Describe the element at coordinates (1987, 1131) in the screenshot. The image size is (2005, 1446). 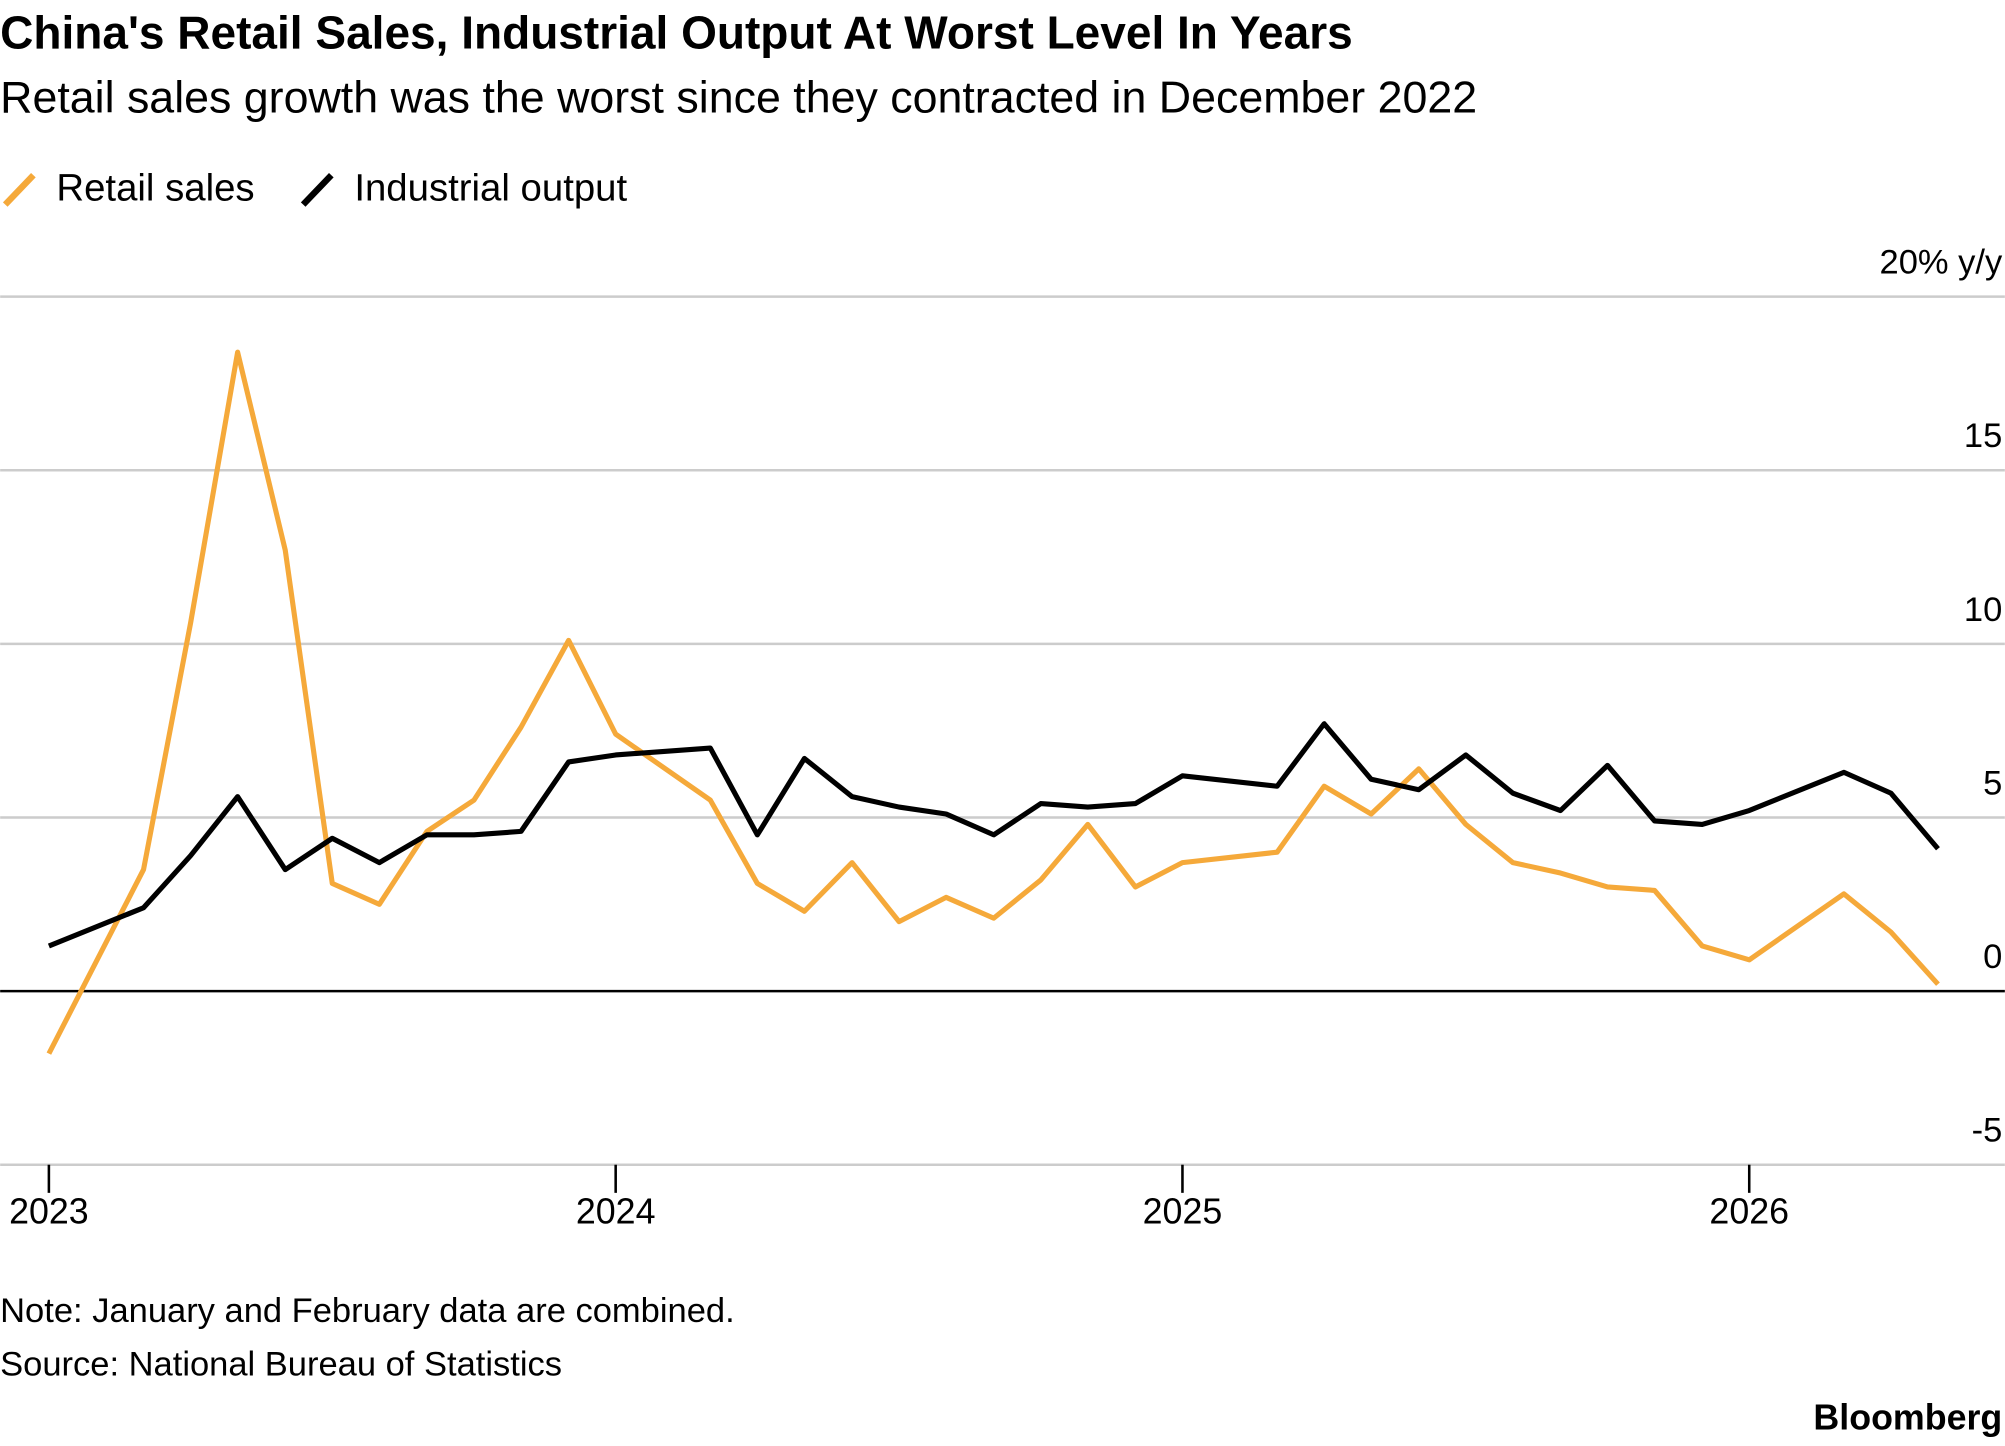
I see `y-tick-label: -5` at that location.